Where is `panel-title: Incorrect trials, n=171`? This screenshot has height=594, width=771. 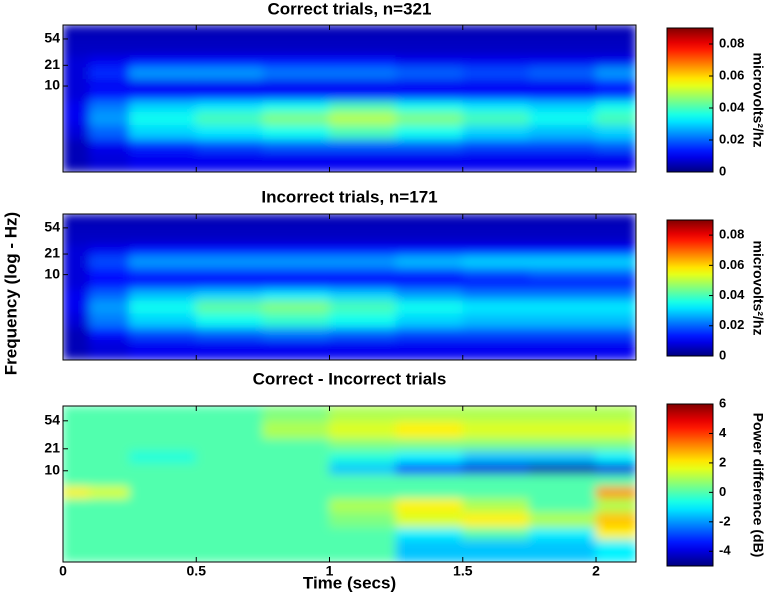
panel-title: Incorrect trials, n=171 is located at coordinates (349, 196).